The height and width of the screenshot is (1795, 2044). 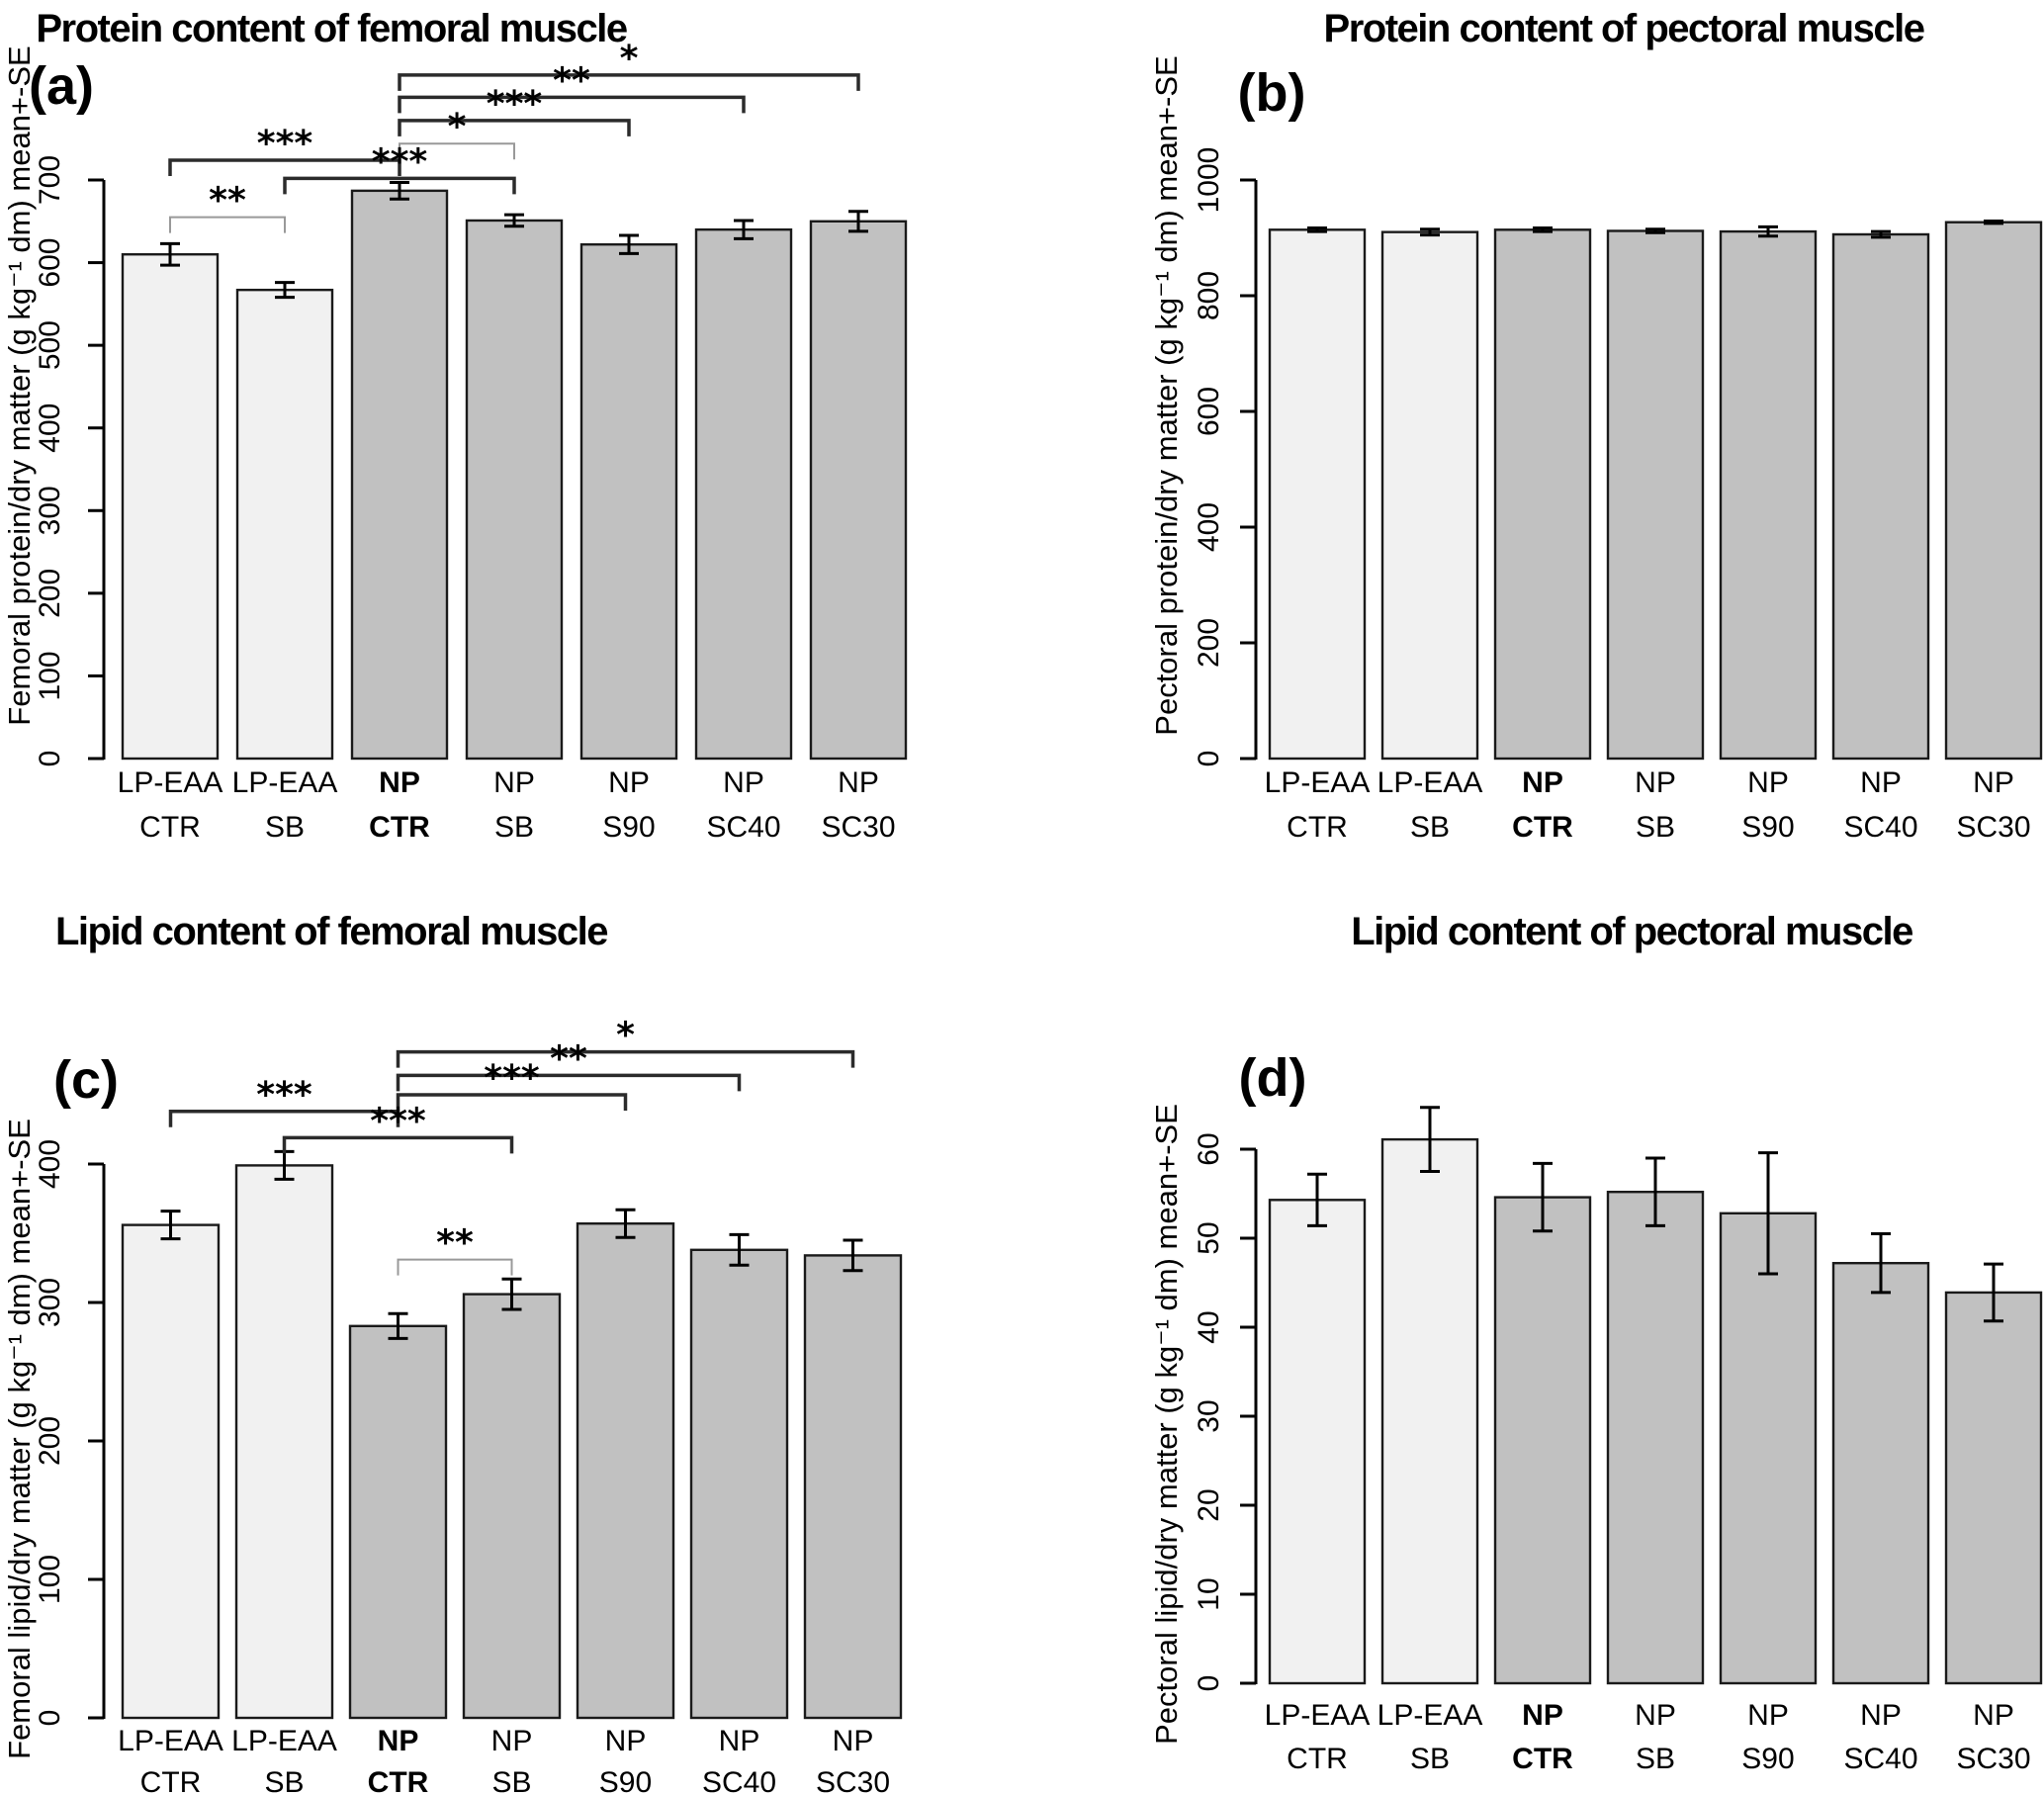 I want to click on x-label-a-lp-eaa-sb-line1: LP-EAA, so click(x=285, y=782).